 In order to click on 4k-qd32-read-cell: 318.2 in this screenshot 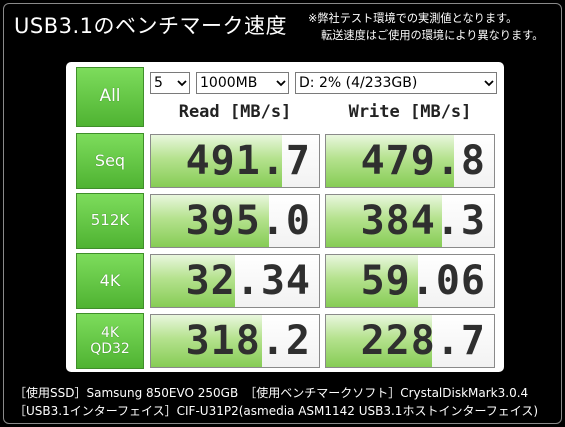, I will do `click(235, 341)`.